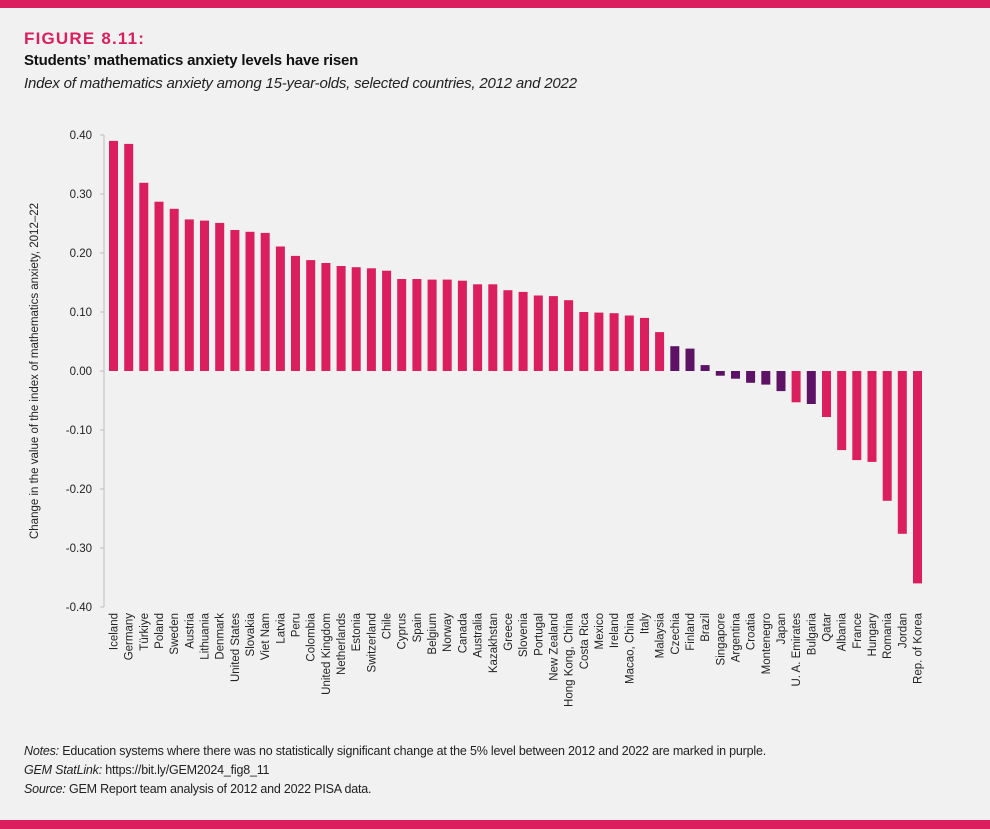 The height and width of the screenshot is (829, 990). Describe the element at coordinates (402, 325) in the screenshot. I see `bar-cyprus` at that location.